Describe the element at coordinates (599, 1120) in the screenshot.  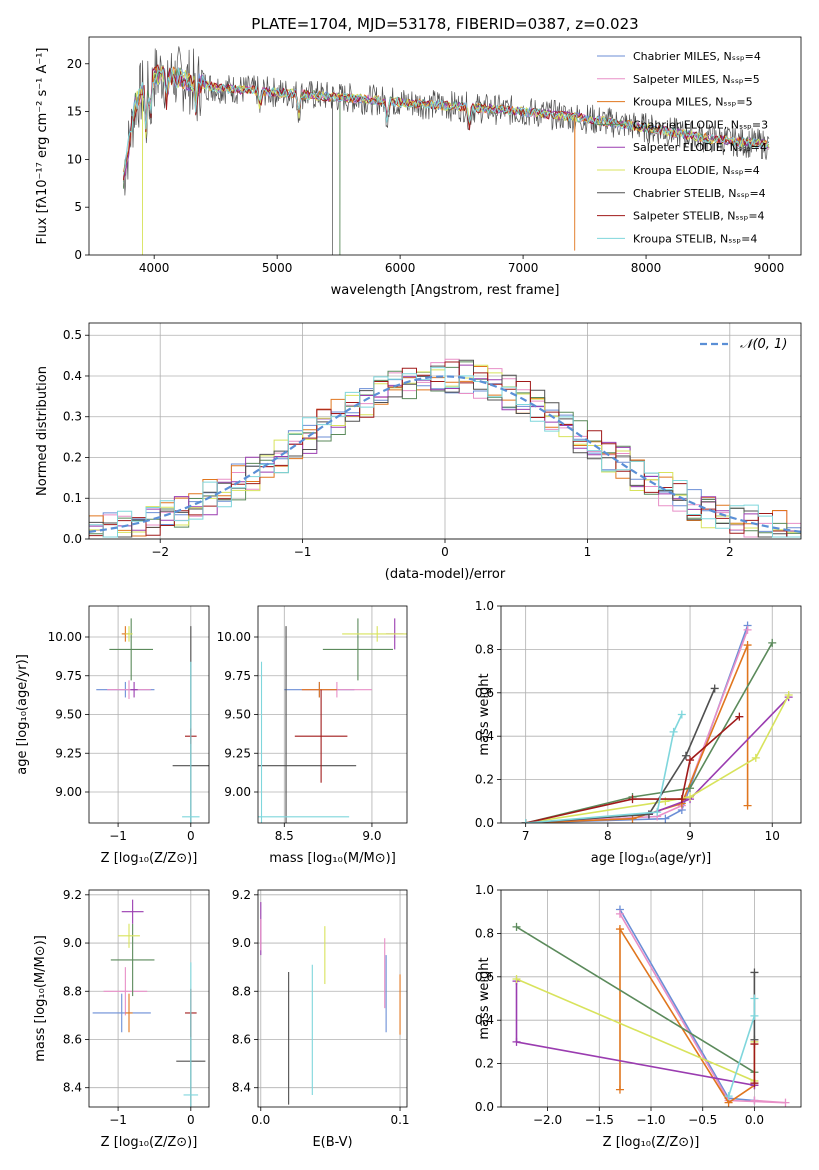
I see `x-tick-label: −1.5` at that location.